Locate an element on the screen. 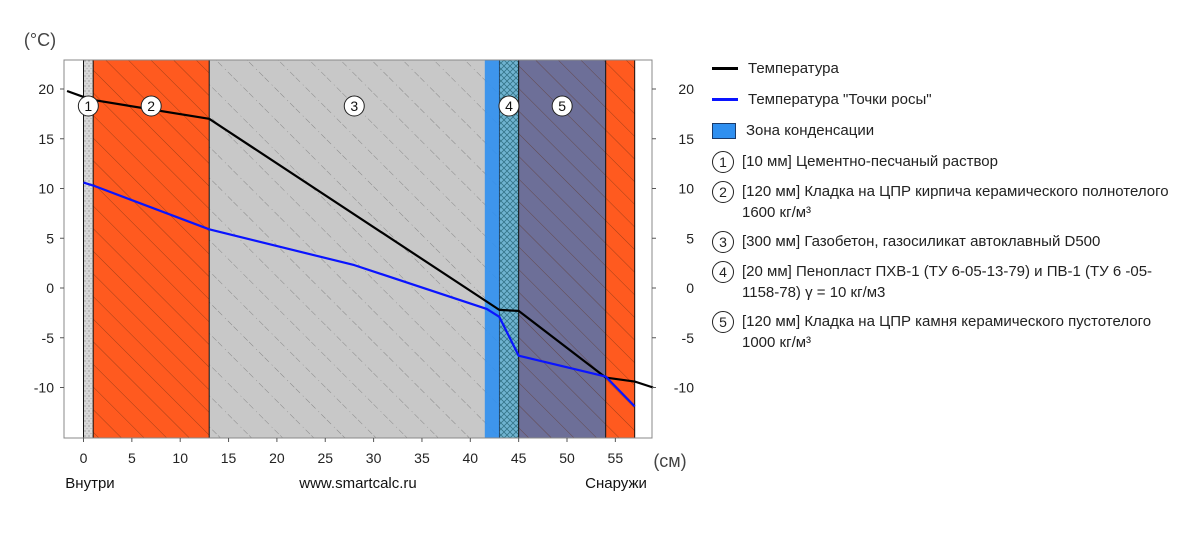 The image size is (1200, 533). inside-label: Внутри is located at coordinates (89, 483).